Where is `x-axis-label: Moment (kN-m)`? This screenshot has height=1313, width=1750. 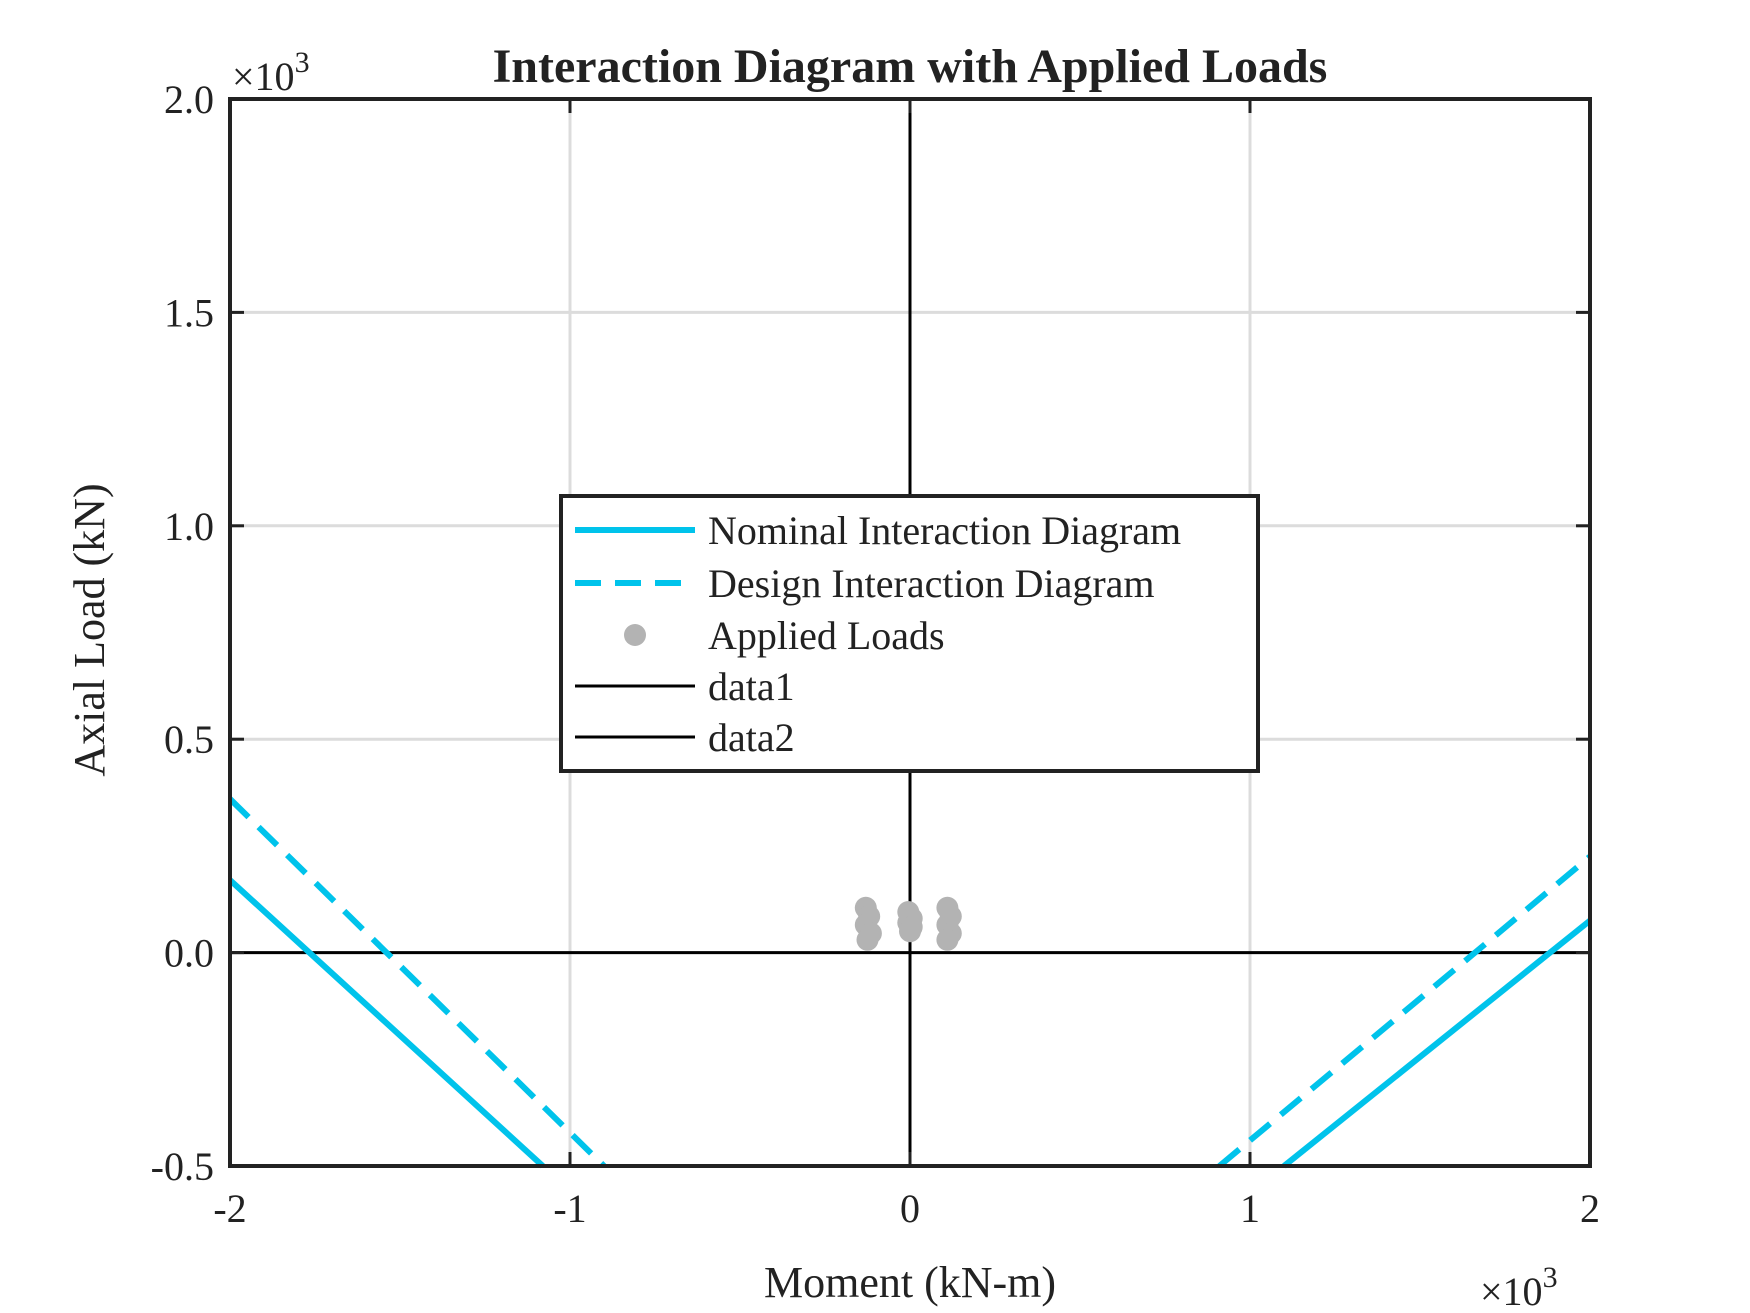
x-axis-label: Moment (kN-m) is located at coordinates (910, 1282).